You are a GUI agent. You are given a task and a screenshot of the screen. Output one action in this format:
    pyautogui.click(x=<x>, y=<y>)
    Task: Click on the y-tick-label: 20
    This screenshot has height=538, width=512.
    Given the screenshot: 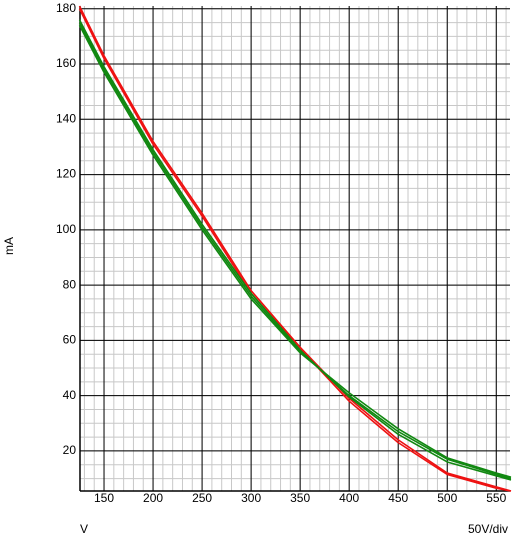 What is the action you would take?
    pyautogui.click(x=70, y=450)
    